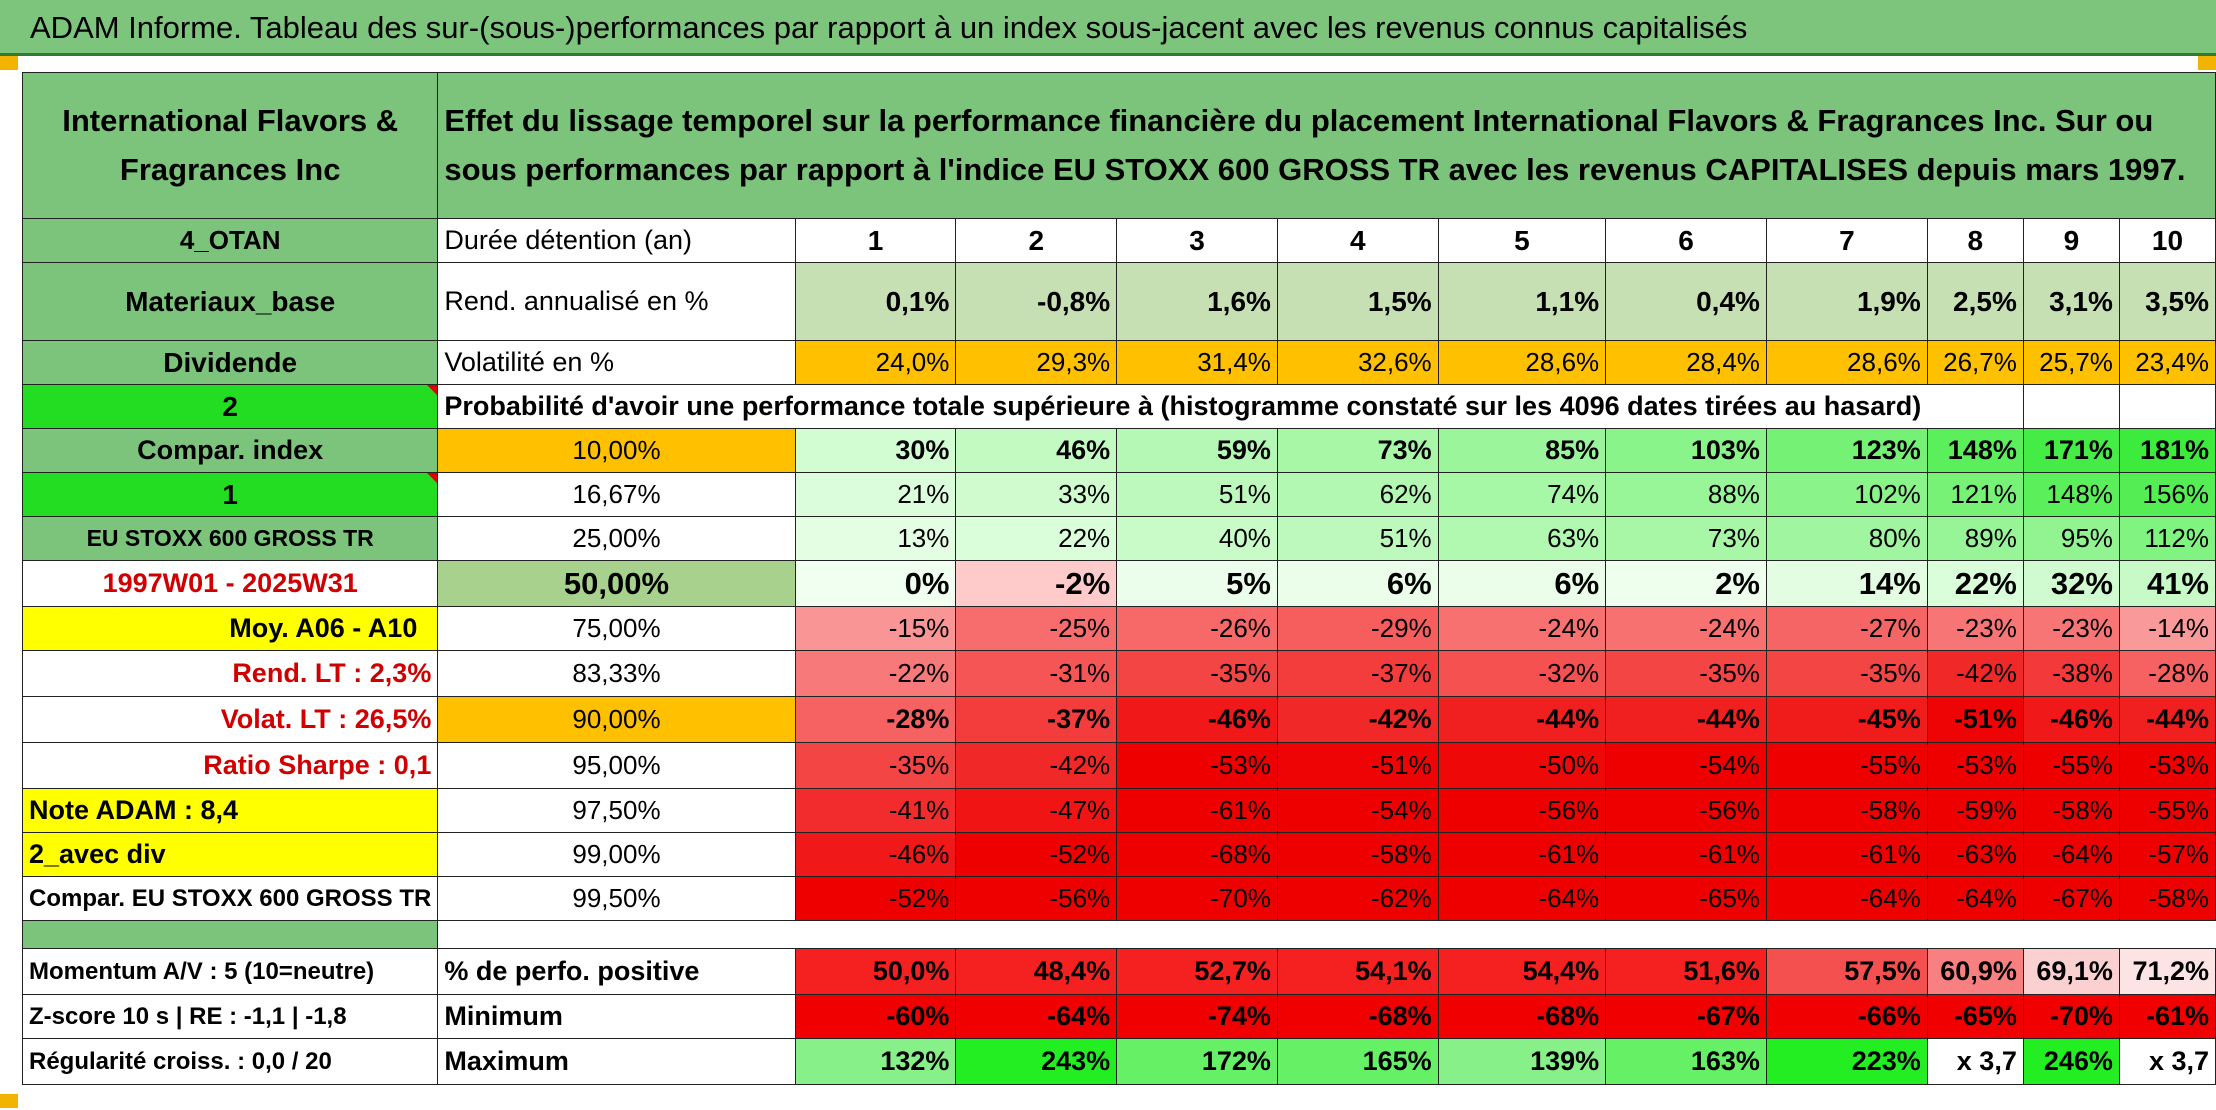 The height and width of the screenshot is (1110, 2216). What do you see at coordinates (230, 765) in the screenshot?
I see `left-info-cell: Ratio Sharpe : 0,1` at bounding box center [230, 765].